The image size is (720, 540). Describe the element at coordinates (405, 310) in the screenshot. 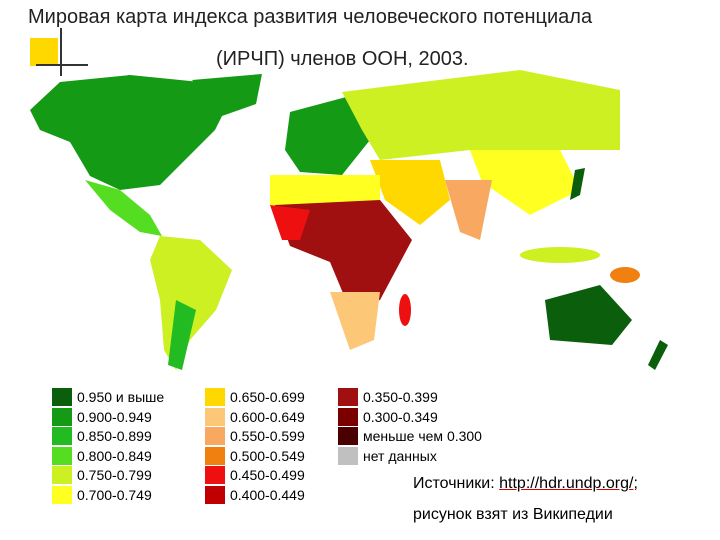

I see `madagascar` at that location.